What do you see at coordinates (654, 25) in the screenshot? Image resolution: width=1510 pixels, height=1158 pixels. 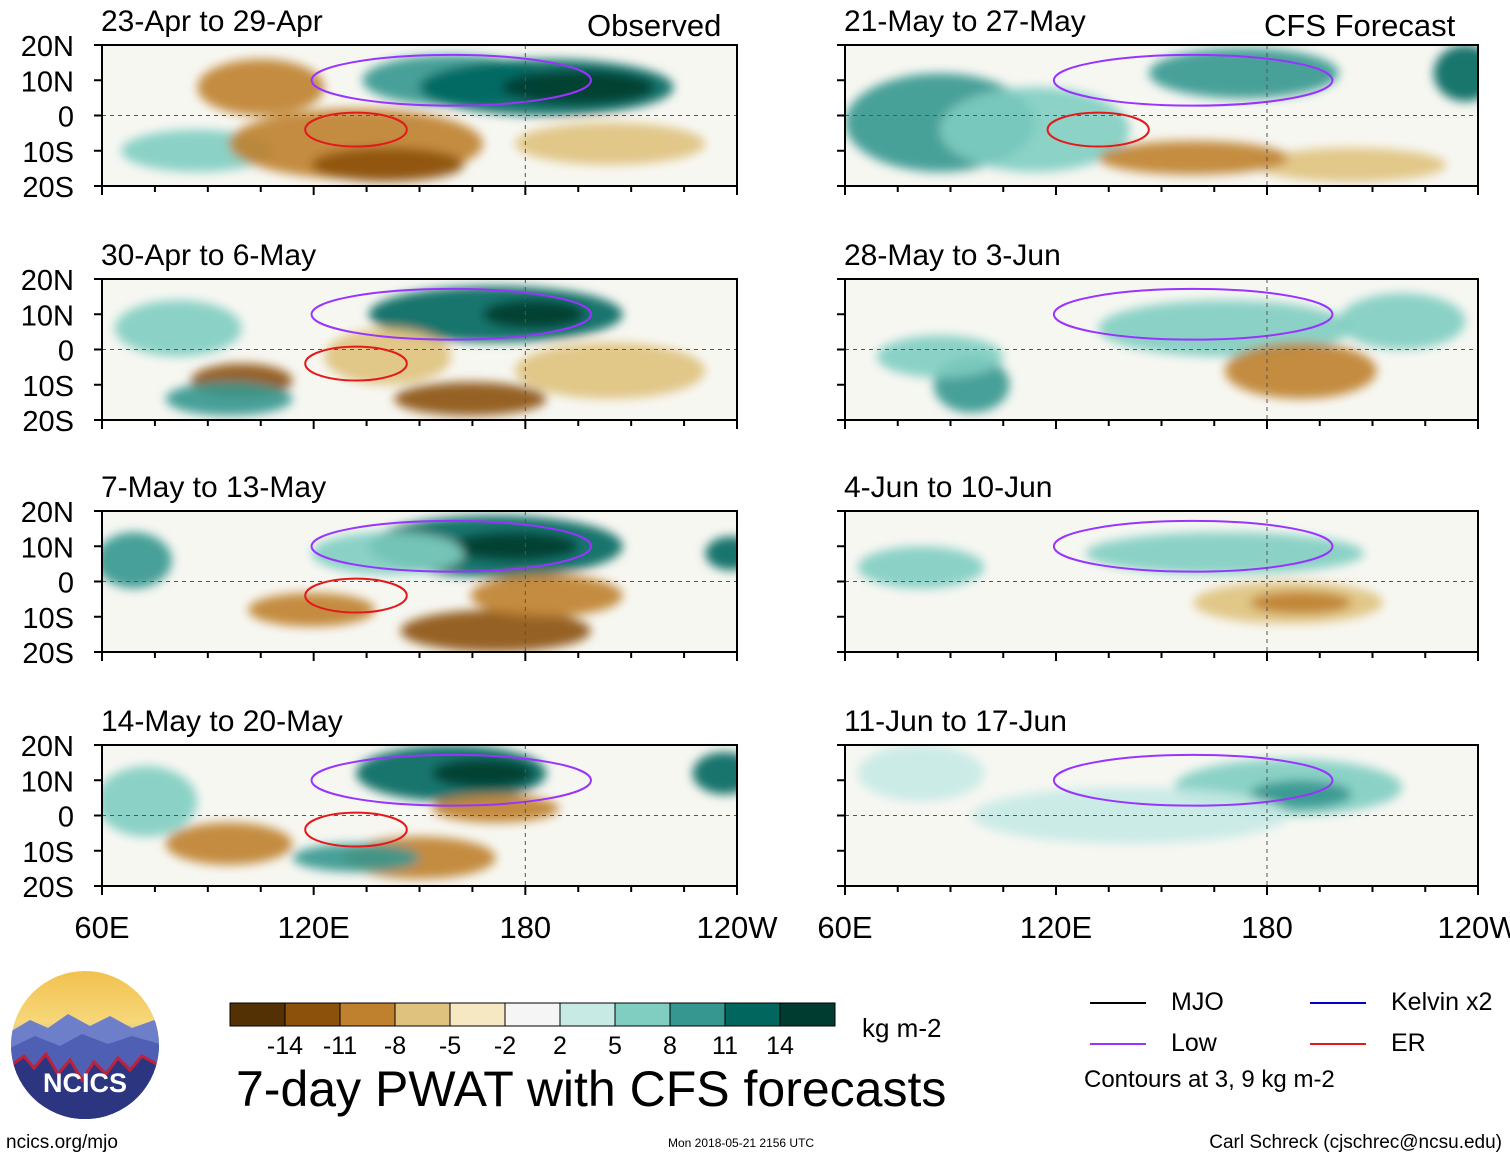 I see `observed-label: Observed` at bounding box center [654, 25].